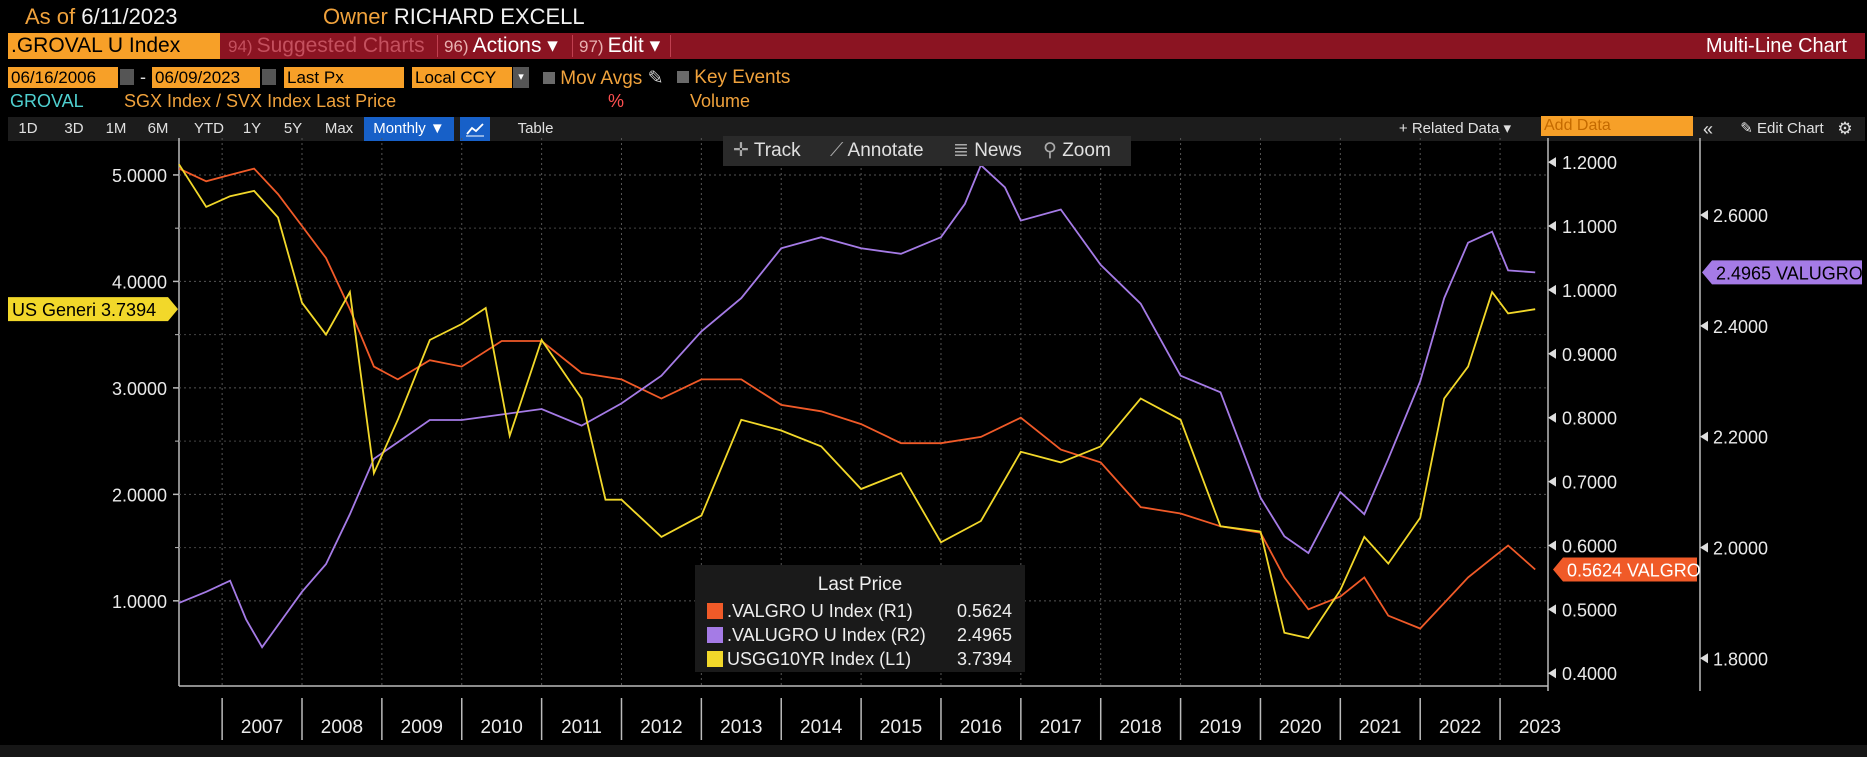  I want to click on news-button: ≣ News, so click(987, 151).